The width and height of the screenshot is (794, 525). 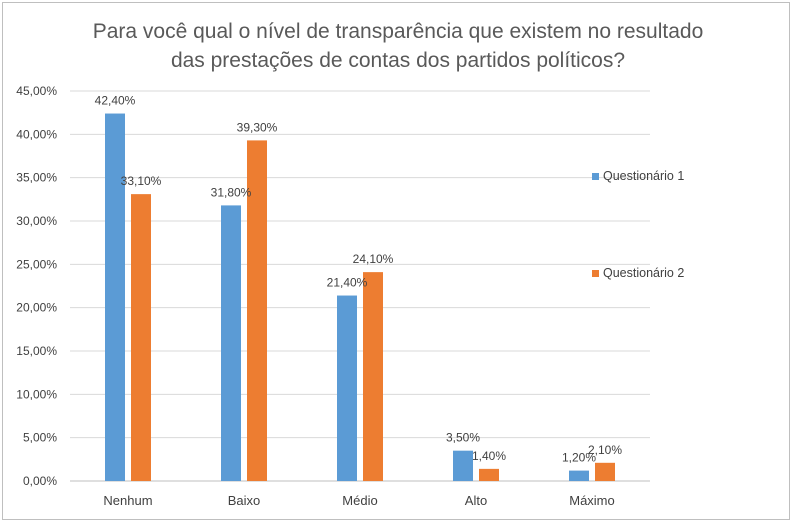 What do you see at coordinates (36, 134) in the screenshot?
I see `y-tick-label: 40,00%` at bounding box center [36, 134].